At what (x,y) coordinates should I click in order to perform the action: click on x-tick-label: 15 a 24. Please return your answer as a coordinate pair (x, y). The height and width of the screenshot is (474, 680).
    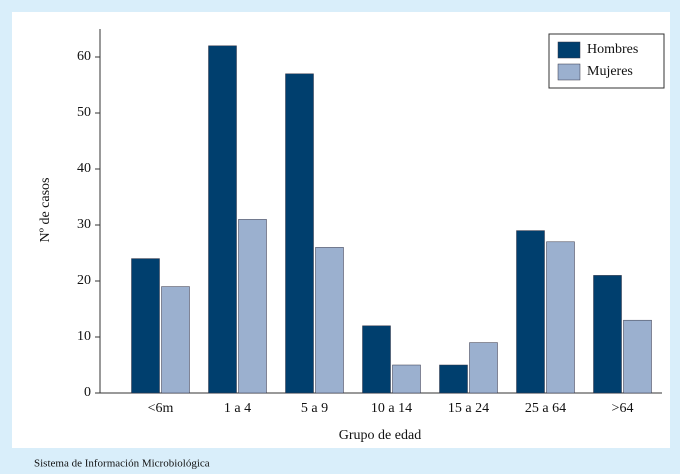
    Looking at the image, I should click on (468, 408).